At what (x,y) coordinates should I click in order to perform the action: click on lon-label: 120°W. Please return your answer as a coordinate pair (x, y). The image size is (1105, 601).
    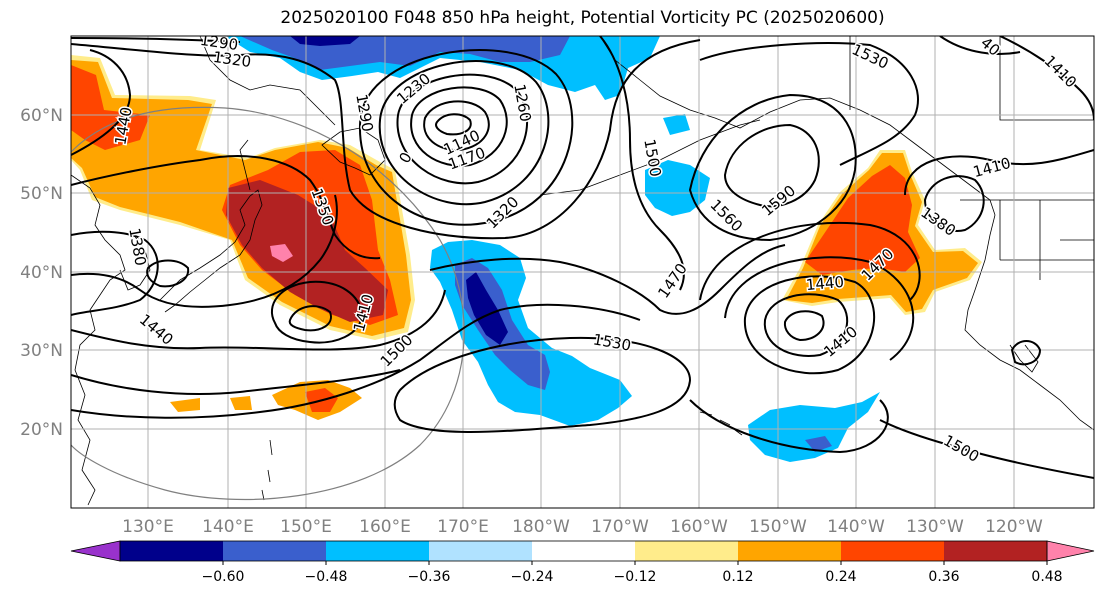
    Looking at the image, I should click on (1014, 527).